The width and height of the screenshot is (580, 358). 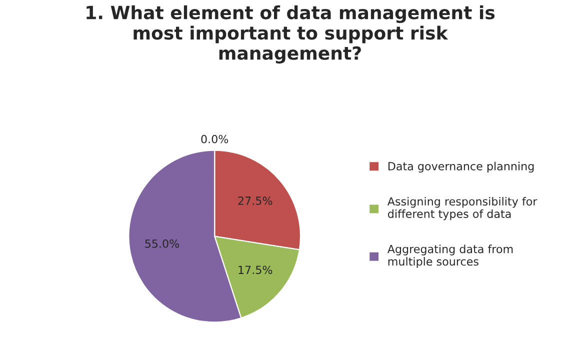 I want to click on chart-title: 1. What element of data management is most important to support risk management?, so click(x=290, y=34).